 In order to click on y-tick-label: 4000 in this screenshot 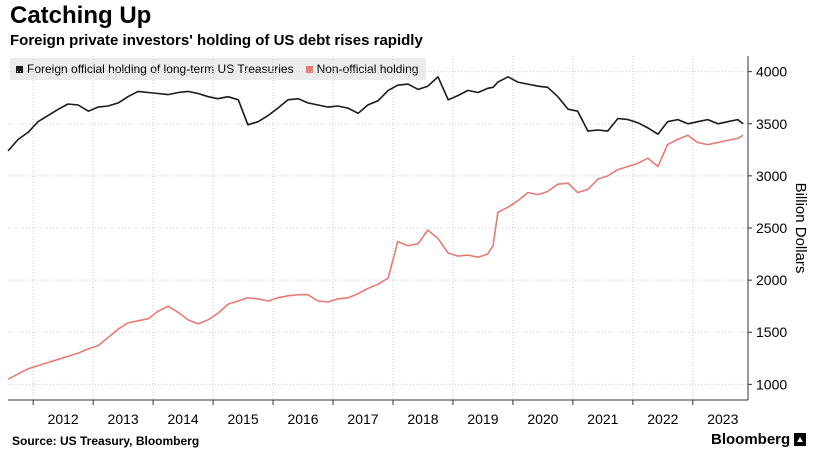, I will do `click(771, 72)`.